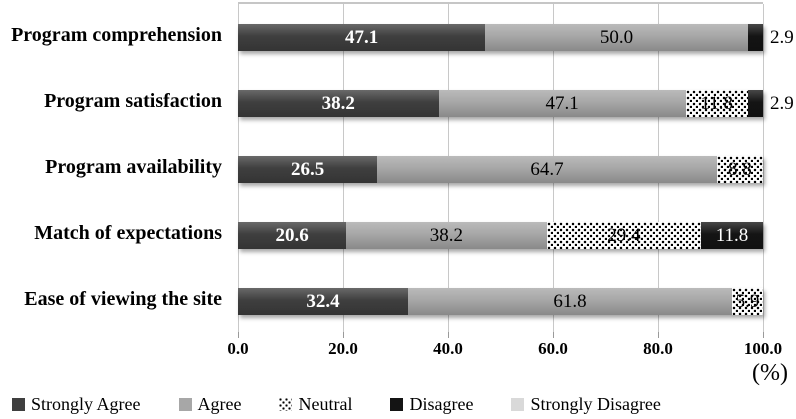 The image size is (796, 419). I want to click on legend-item-disagree: Disagree, so click(431, 404).